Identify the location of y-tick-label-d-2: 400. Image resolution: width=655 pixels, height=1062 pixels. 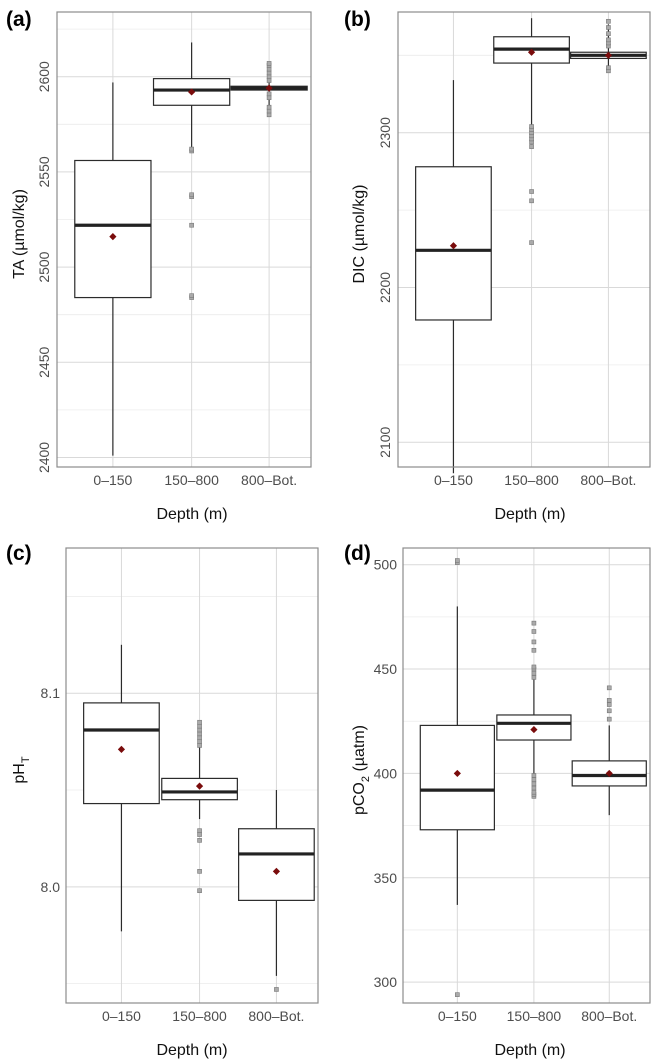
(386, 773).